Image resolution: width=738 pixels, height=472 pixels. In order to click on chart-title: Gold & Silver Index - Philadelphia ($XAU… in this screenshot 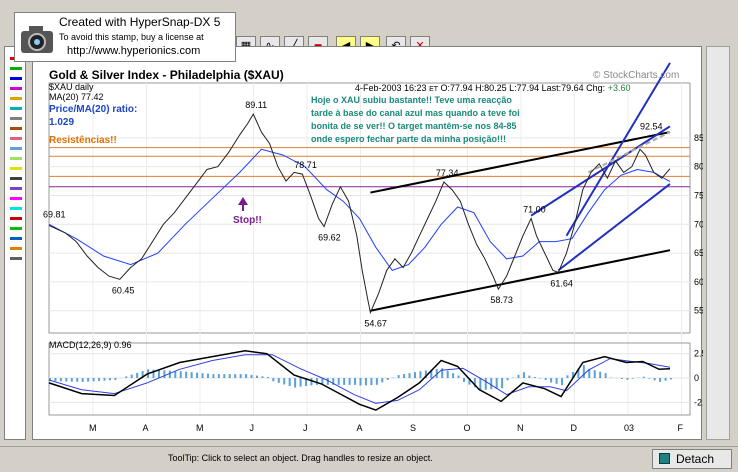, I will do `click(166, 75)`.